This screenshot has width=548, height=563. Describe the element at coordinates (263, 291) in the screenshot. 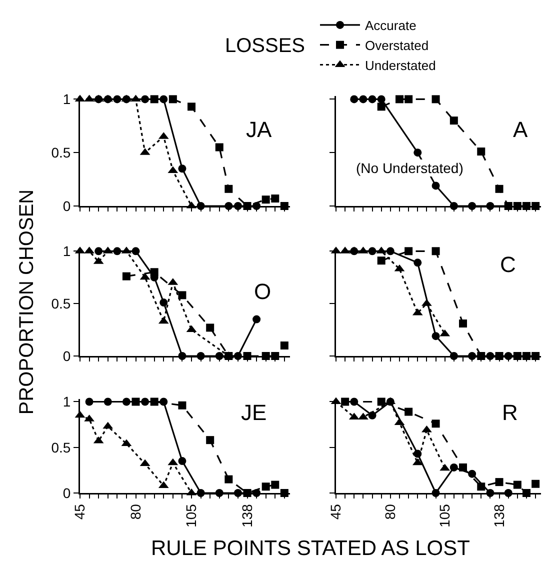

I see `annotation: O` at that location.